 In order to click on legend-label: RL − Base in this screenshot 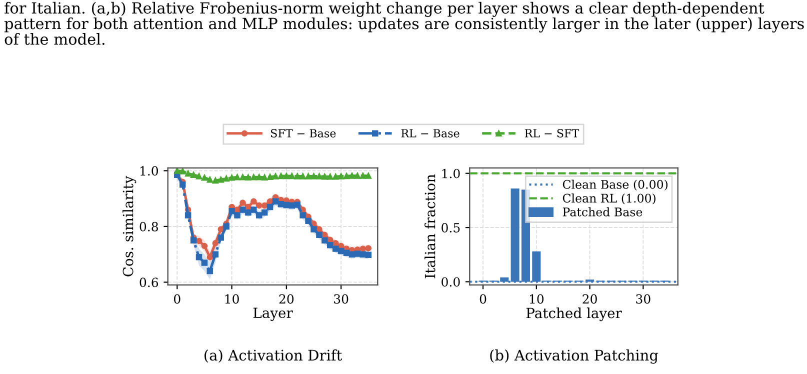, I will do `click(430, 133)`.